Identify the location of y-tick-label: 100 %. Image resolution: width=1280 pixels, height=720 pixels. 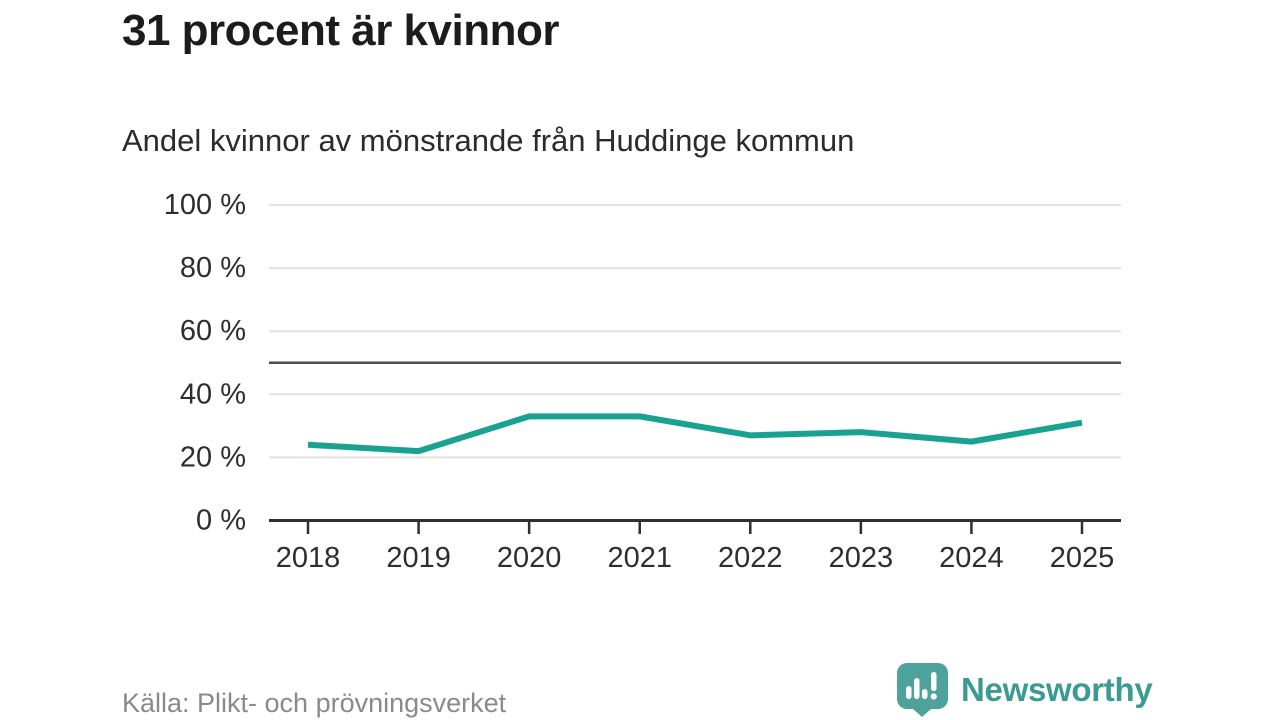
(205, 205).